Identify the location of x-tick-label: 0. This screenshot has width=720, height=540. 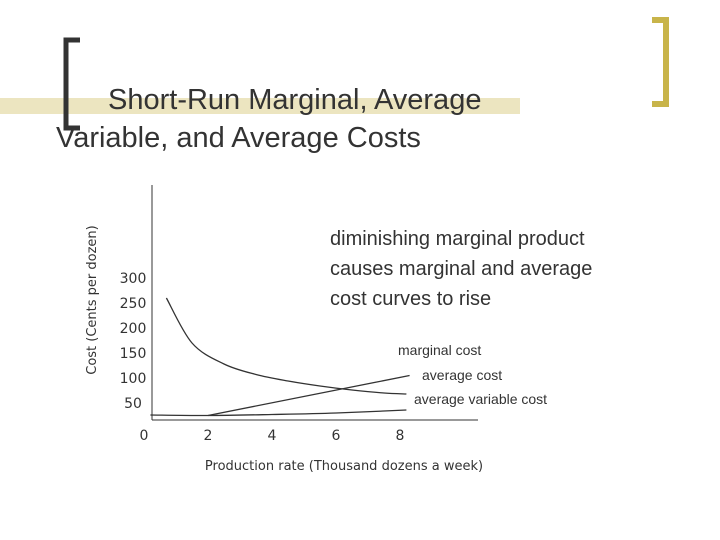
(144, 436).